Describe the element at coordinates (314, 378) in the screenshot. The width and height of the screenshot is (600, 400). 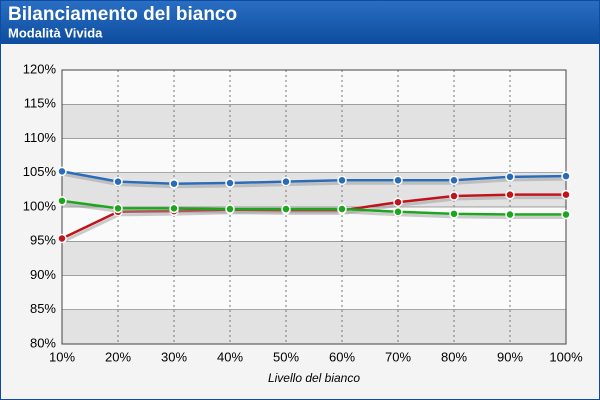
I see `x-axis-label: Livello del bianco` at that location.